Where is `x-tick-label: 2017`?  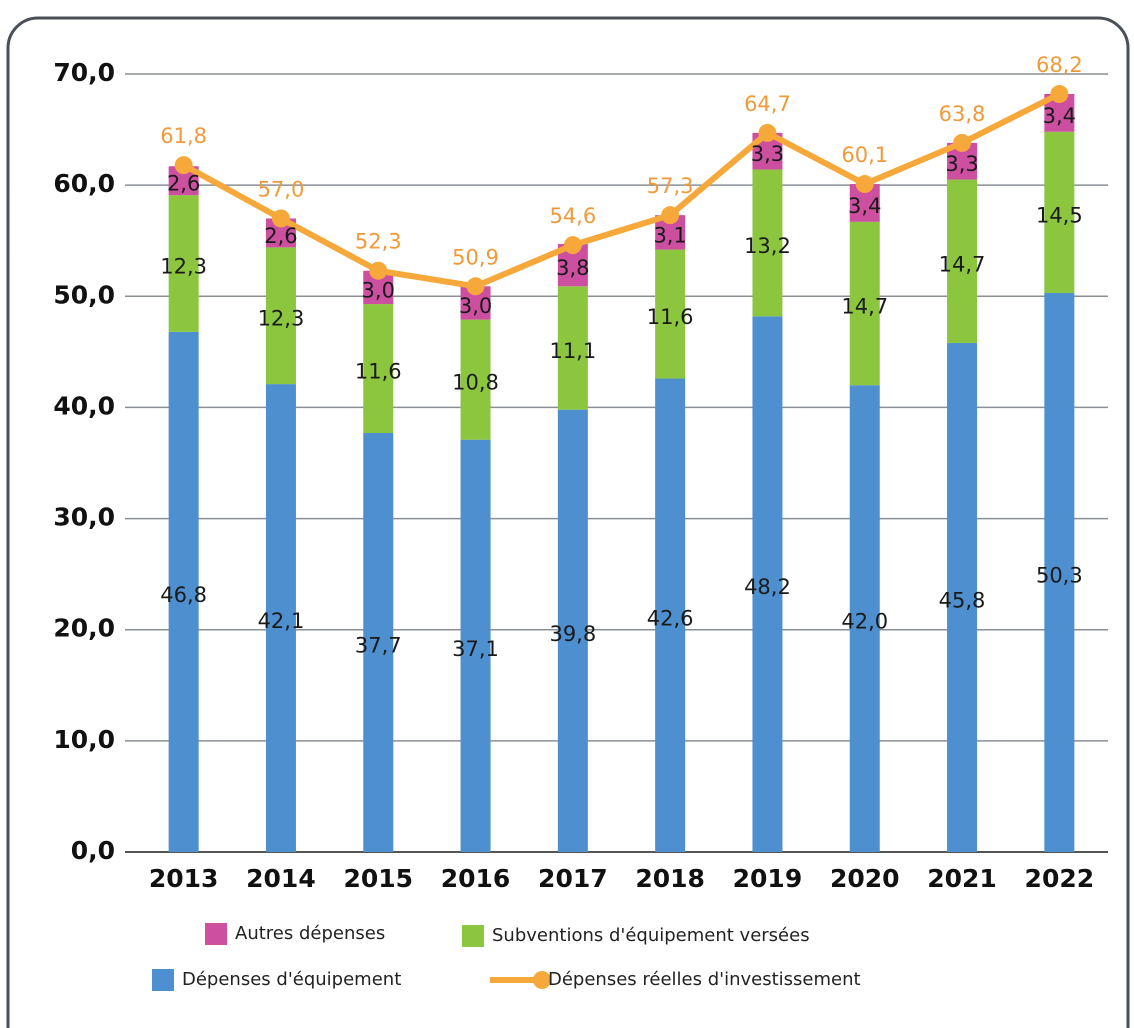 x-tick-label: 2017 is located at coordinates (573, 878).